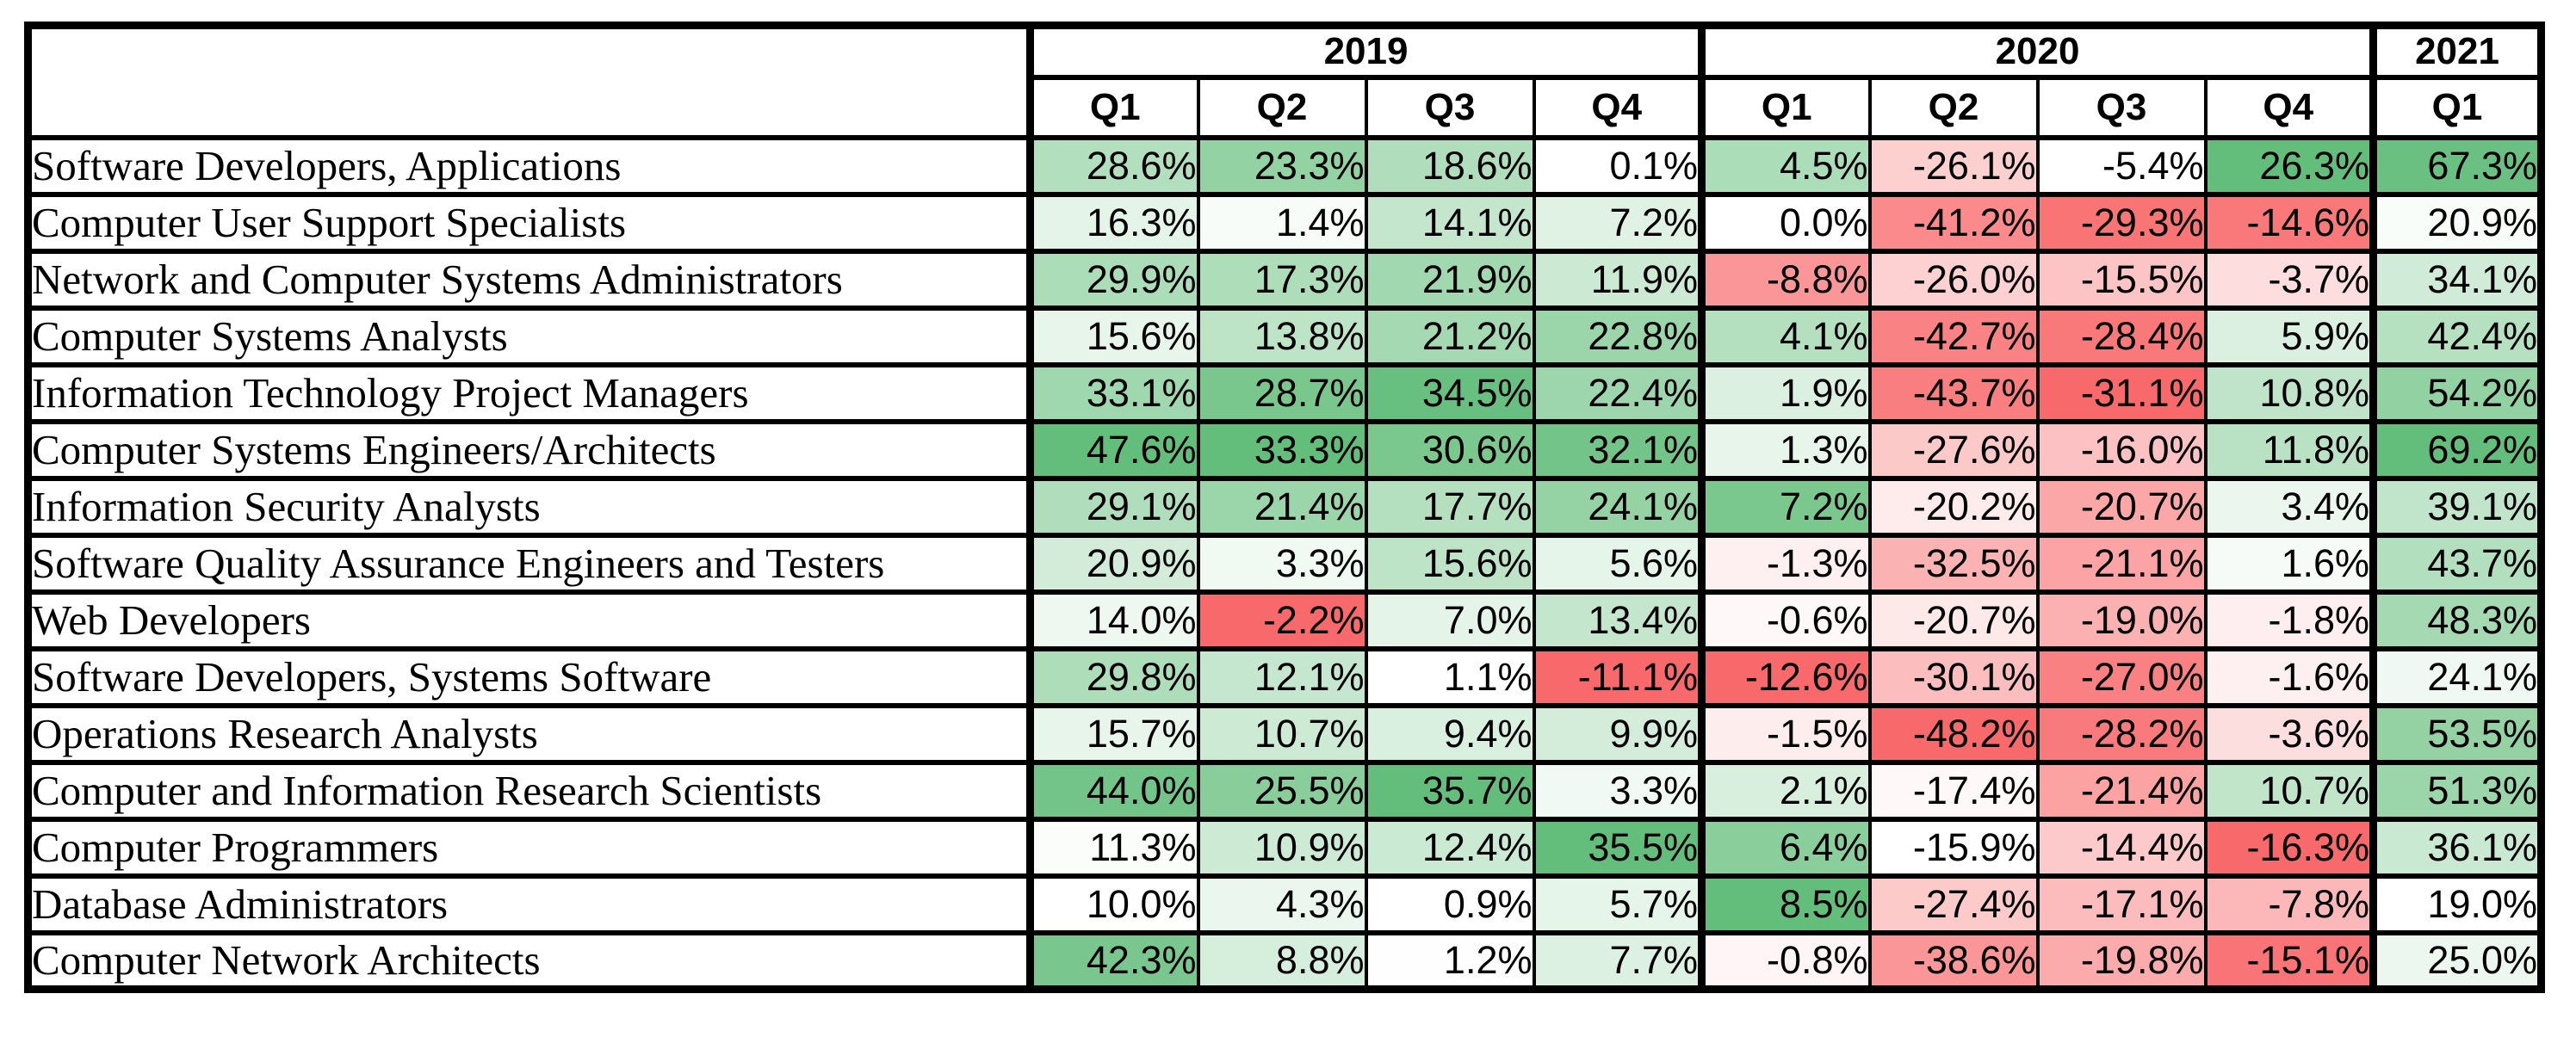 The image size is (2576, 1037). What do you see at coordinates (529, 620) in the screenshot?
I see `row-label: Web Developers` at bounding box center [529, 620].